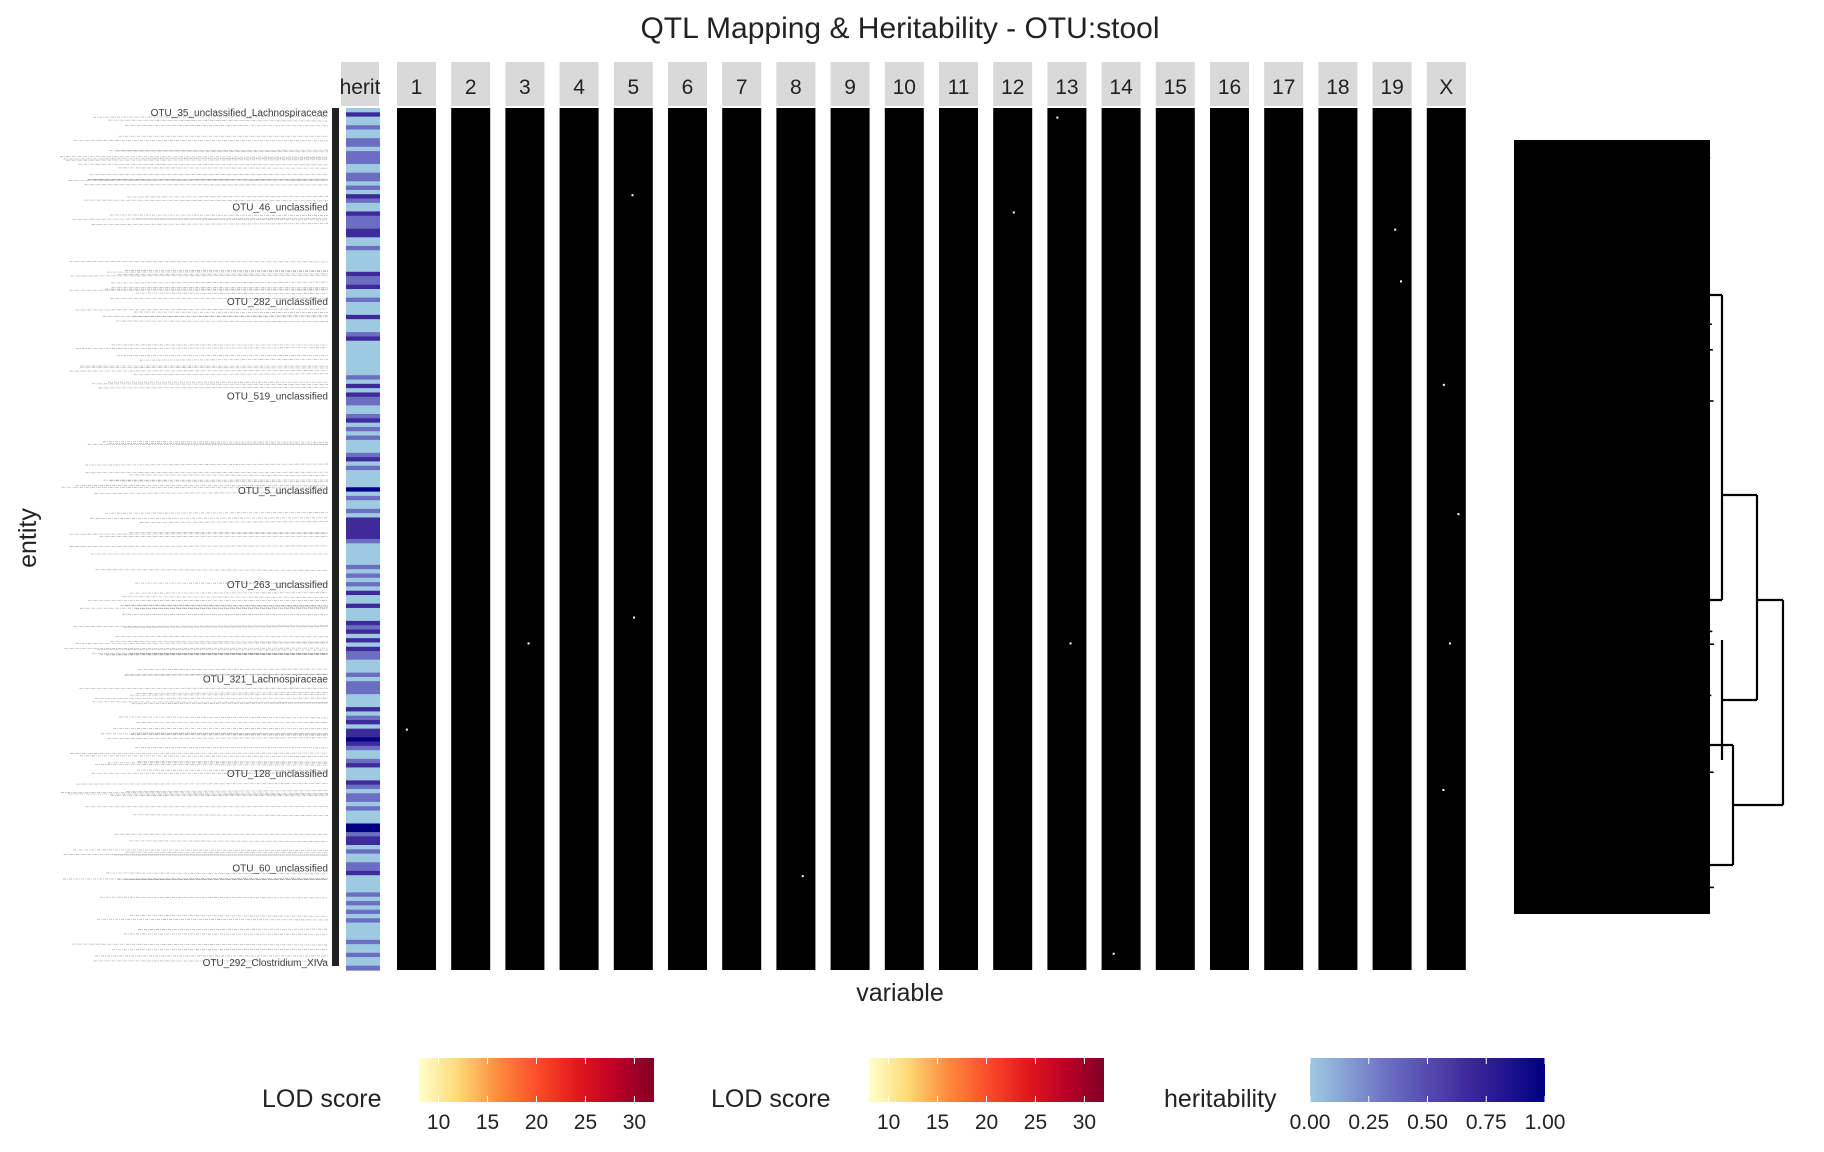 Image resolution: width=1824 pixels, height=1152 pixels. Describe the element at coordinates (986, 1122) in the screenshot. I see `legend-tick-label: 20` at that location.